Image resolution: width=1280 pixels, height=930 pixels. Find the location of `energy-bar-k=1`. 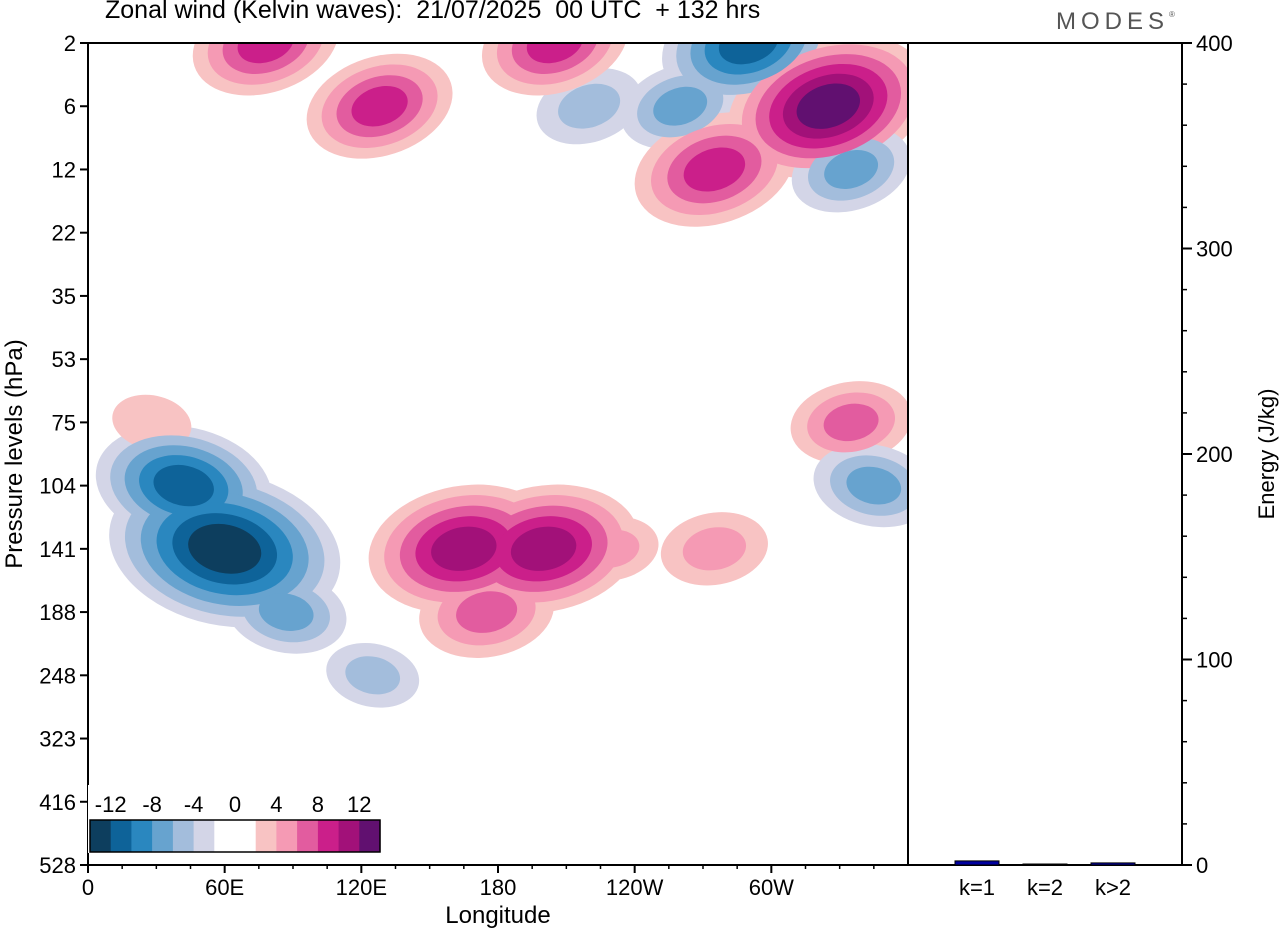

energy-bar-k=1 is located at coordinates (977, 863).